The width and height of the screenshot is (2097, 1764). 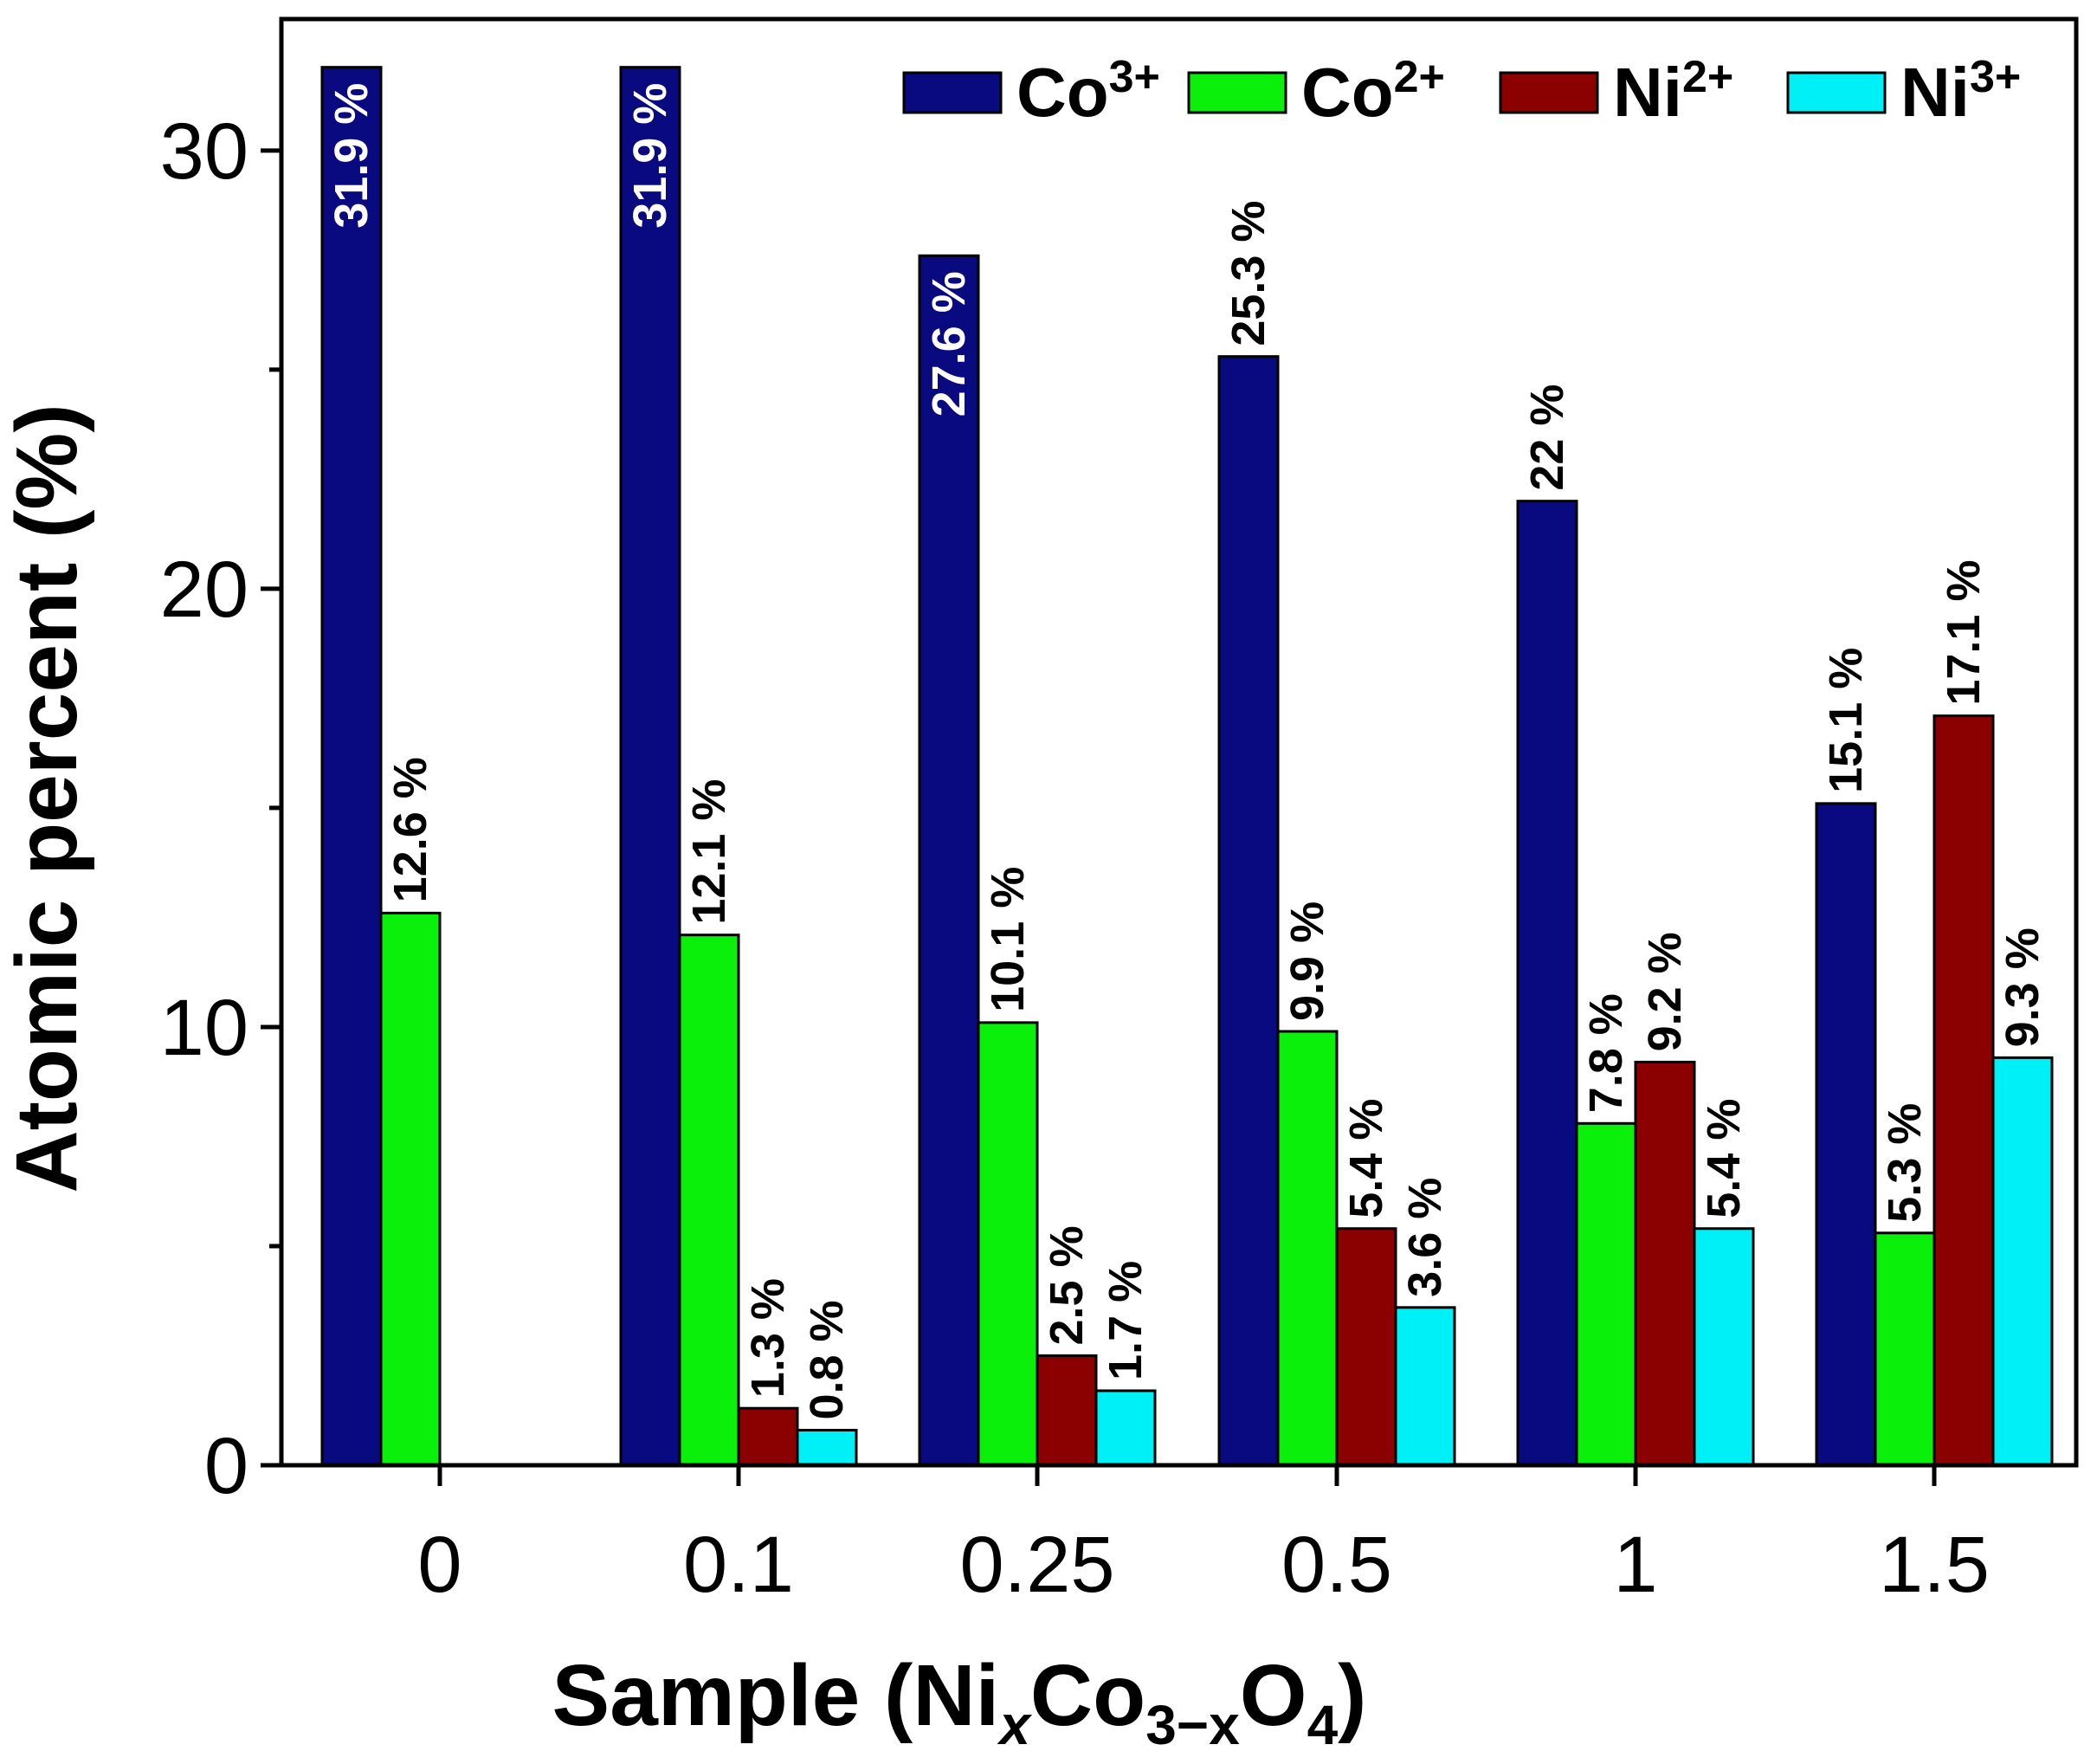 What do you see at coordinates (410, 829) in the screenshot?
I see `bar-value-label: 12.6 %` at bounding box center [410, 829].